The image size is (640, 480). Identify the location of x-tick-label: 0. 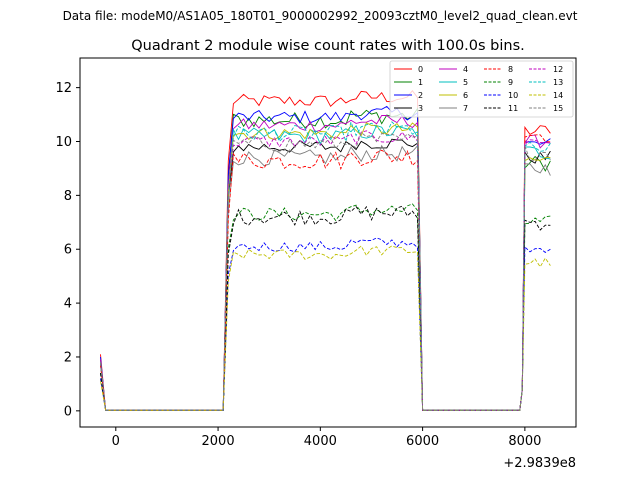
(116, 441).